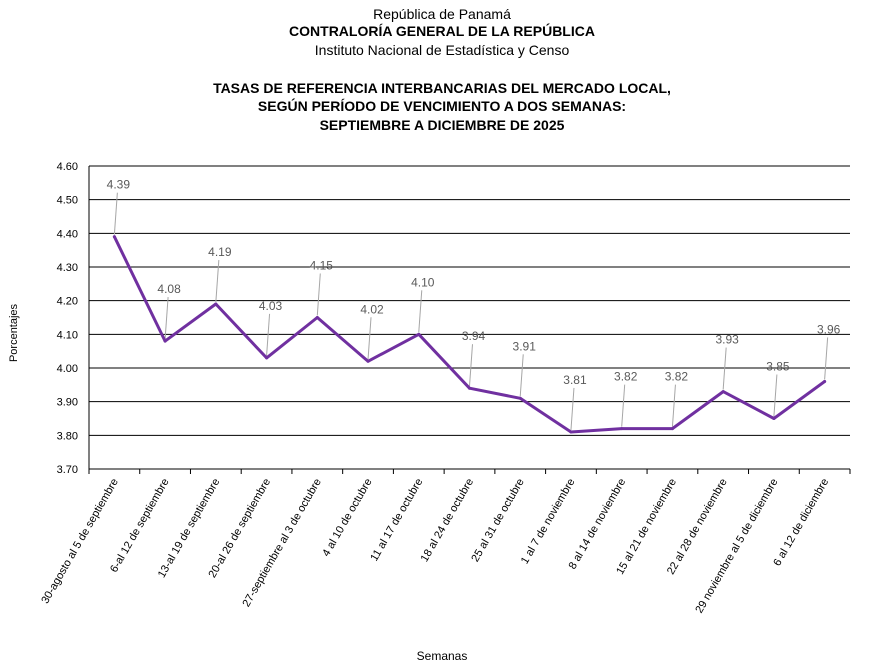  What do you see at coordinates (525, 346) in the screenshot?
I see `data-label: 3.91` at bounding box center [525, 346].